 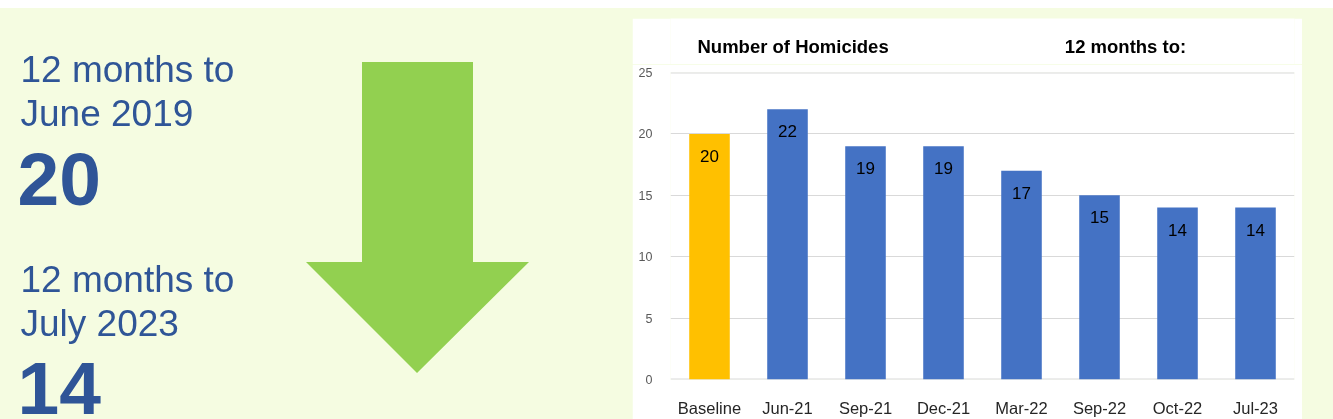 I want to click on text: 20, so click(x=59, y=179).